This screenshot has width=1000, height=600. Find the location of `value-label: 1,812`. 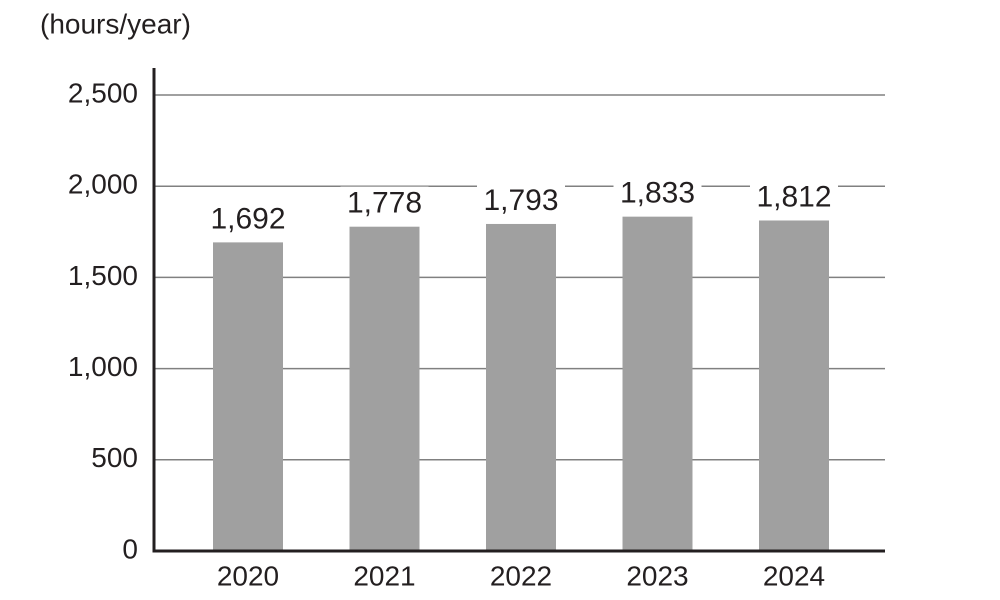

value-label: 1,812 is located at coordinates (793, 196).